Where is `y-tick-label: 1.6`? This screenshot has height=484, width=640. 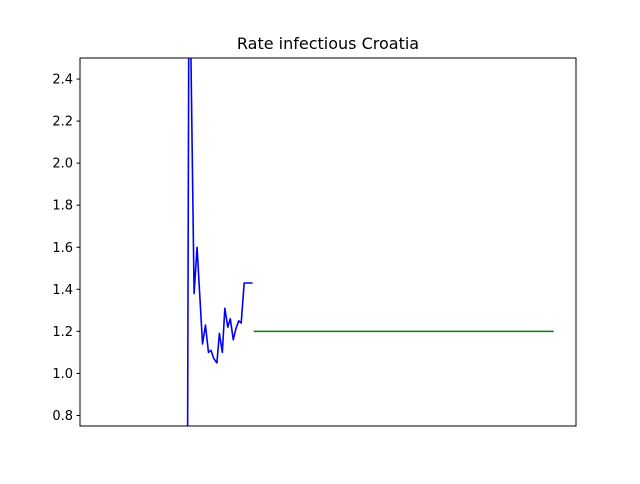
y-tick-label: 1.6 is located at coordinates (62, 248).